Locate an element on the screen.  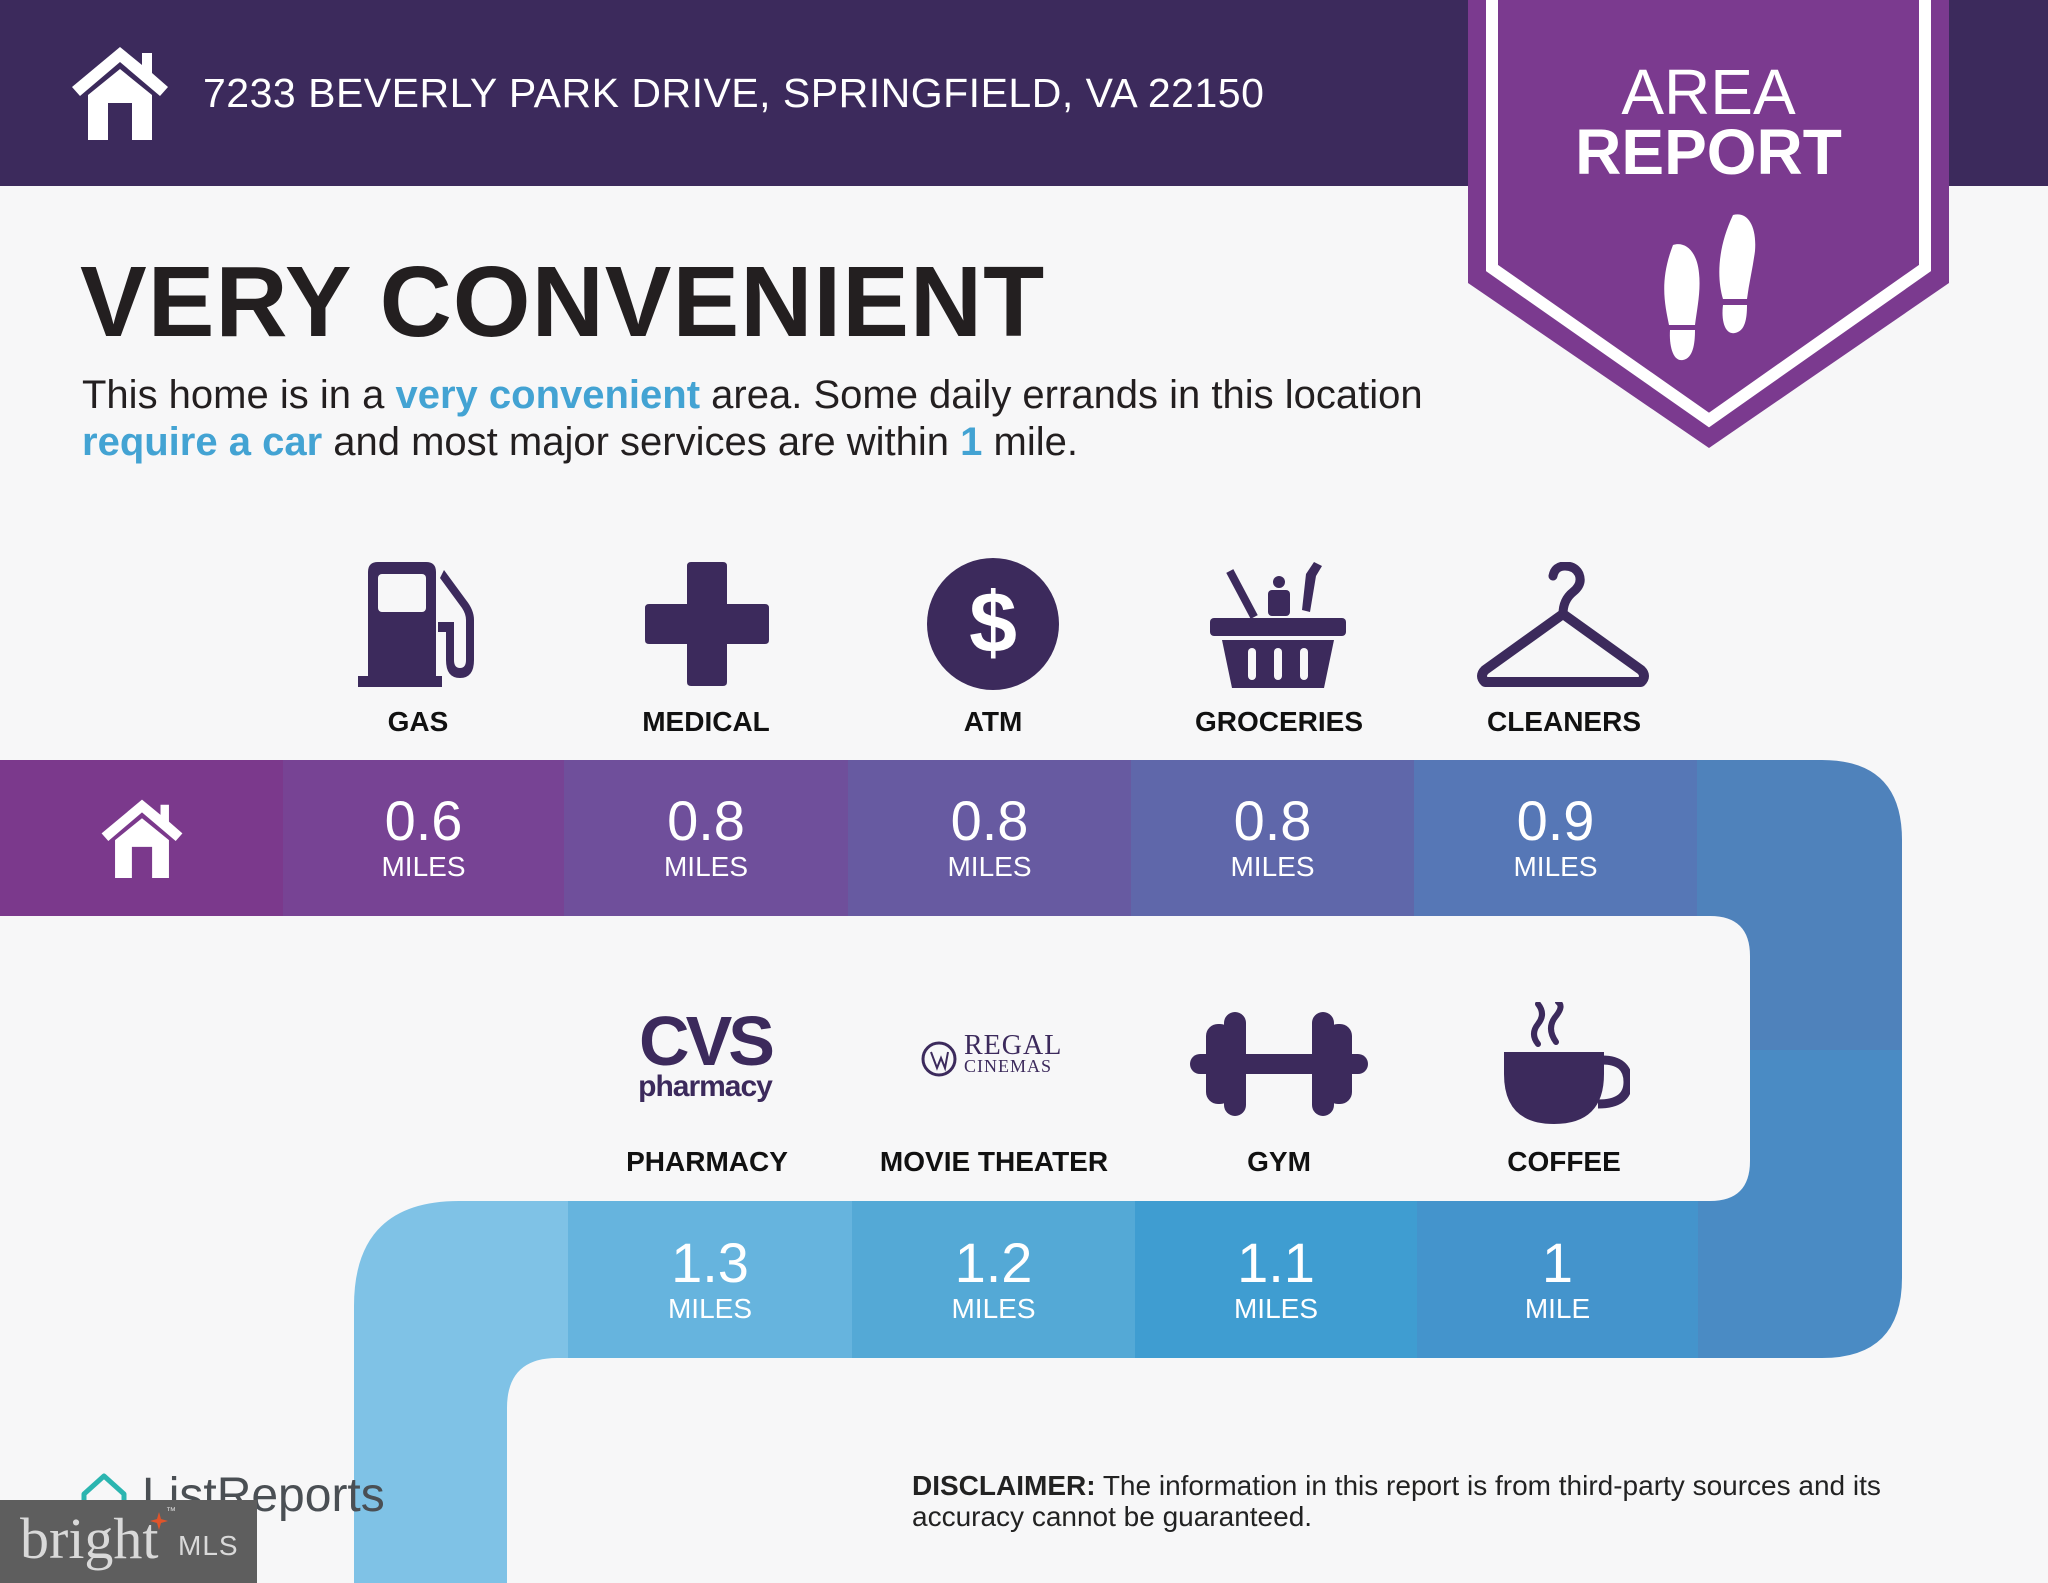
desc-highlight: 1 is located at coordinates (971, 442).